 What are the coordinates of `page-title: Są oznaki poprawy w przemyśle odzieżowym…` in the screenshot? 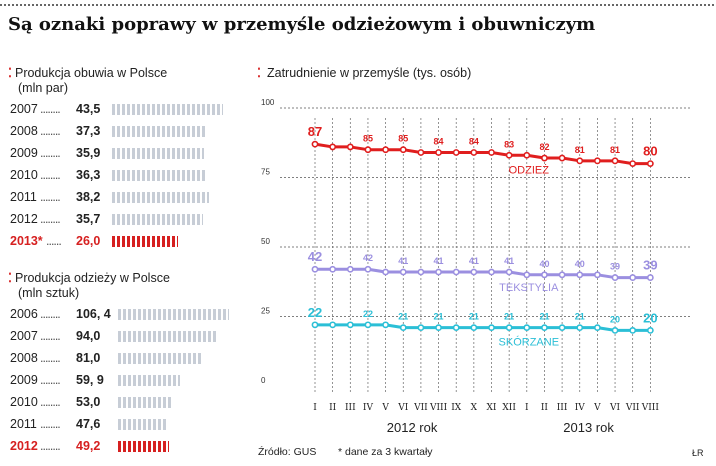 It's located at (302, 24).